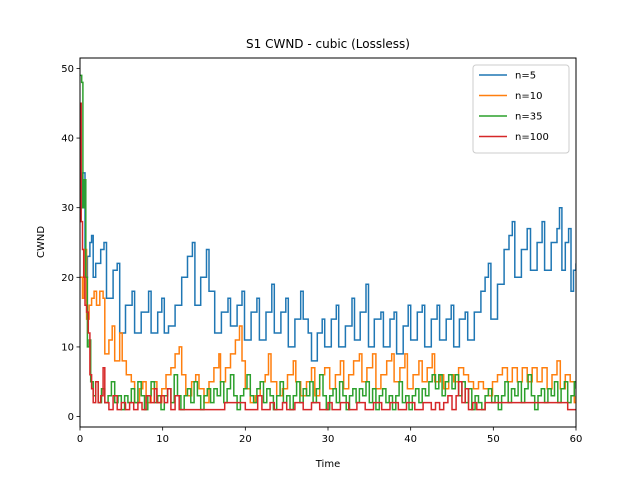 The width and height of the screenshot is (640, 485). What do you see at coordinates (525, 76) in the screenshot?
I see `legend-label: n=5` at bounding box center [525, 76].